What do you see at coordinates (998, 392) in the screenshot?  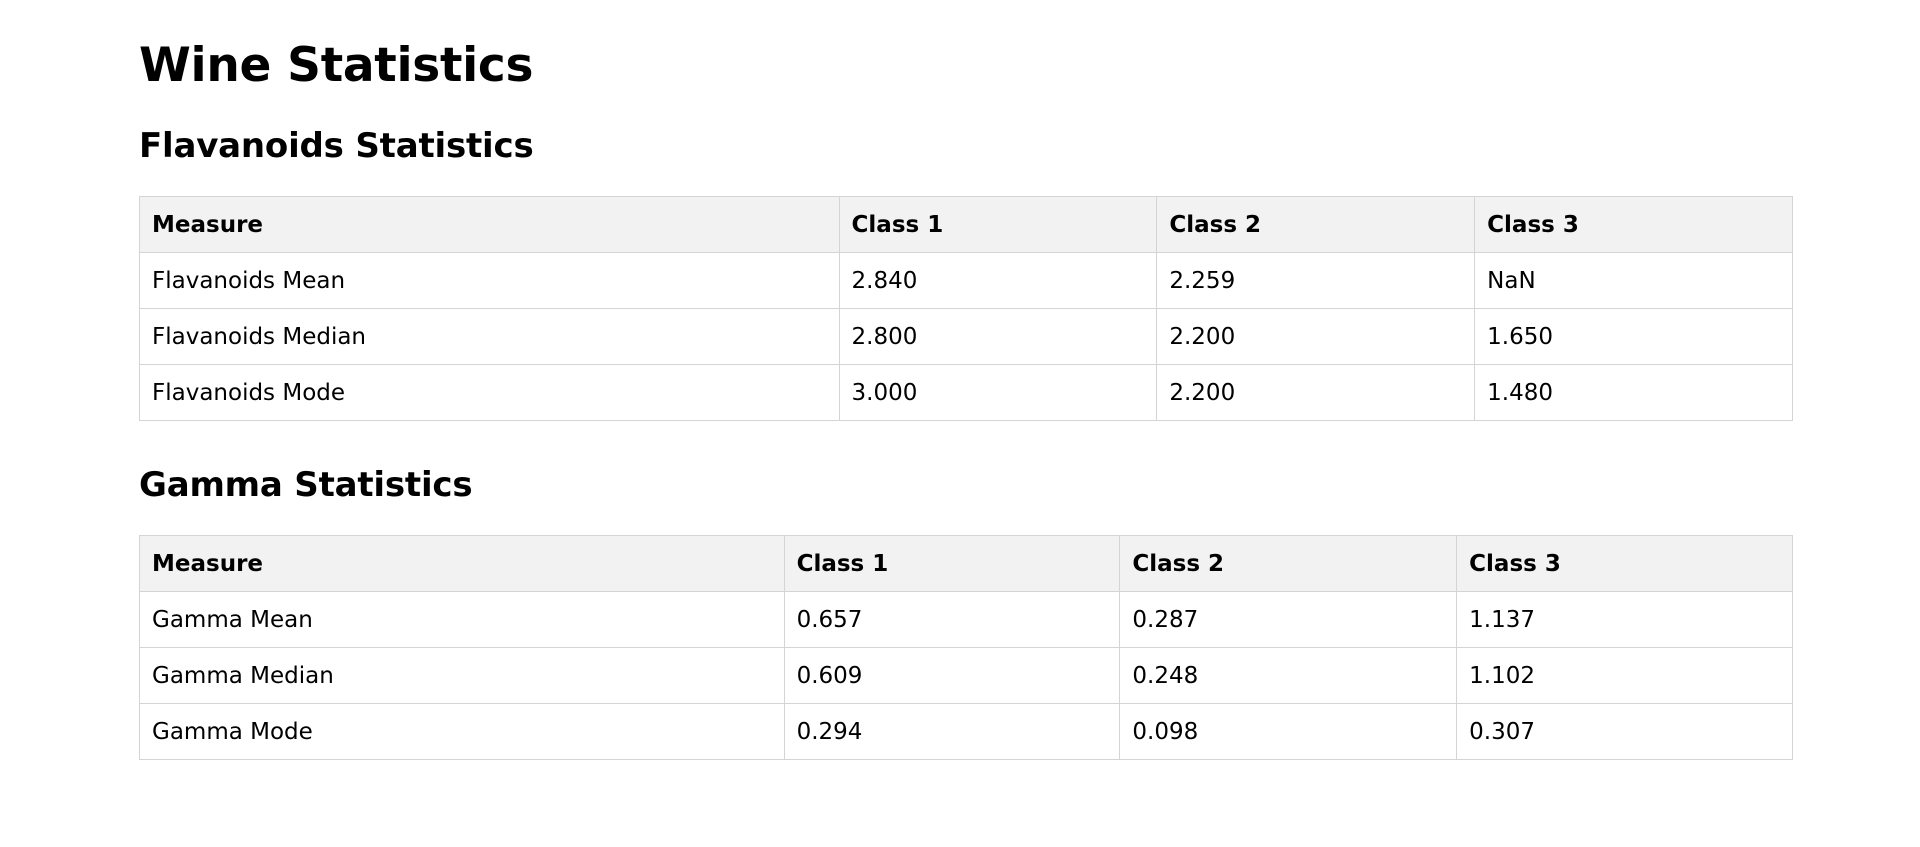 I see `table-cell: 3.000` at bounding box center [998, 392].